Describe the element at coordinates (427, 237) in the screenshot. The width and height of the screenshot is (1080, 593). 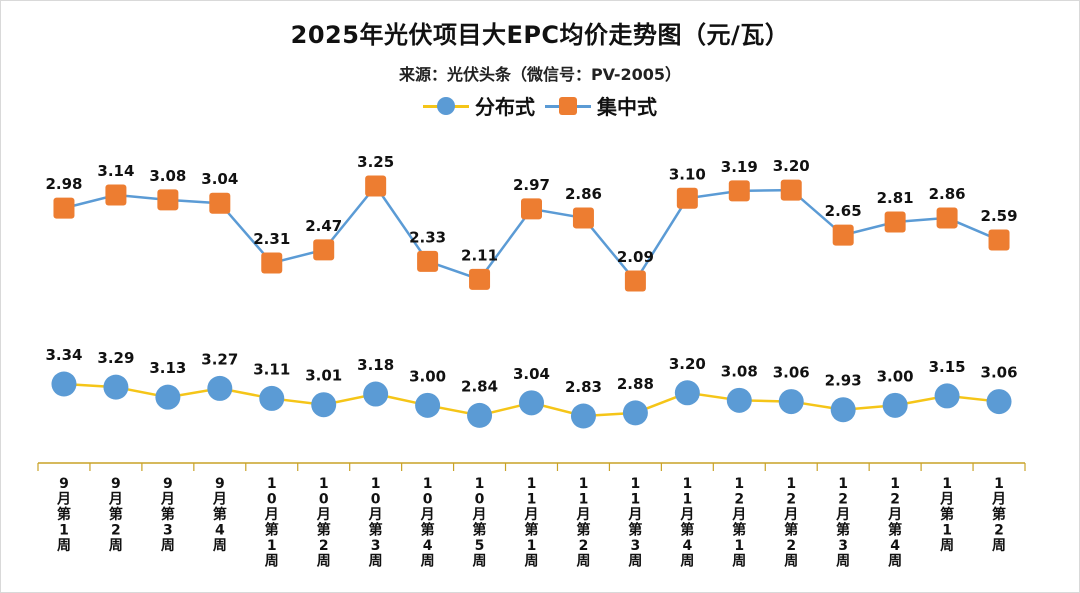
I see `data-label-centralized: 2.33` at that location.